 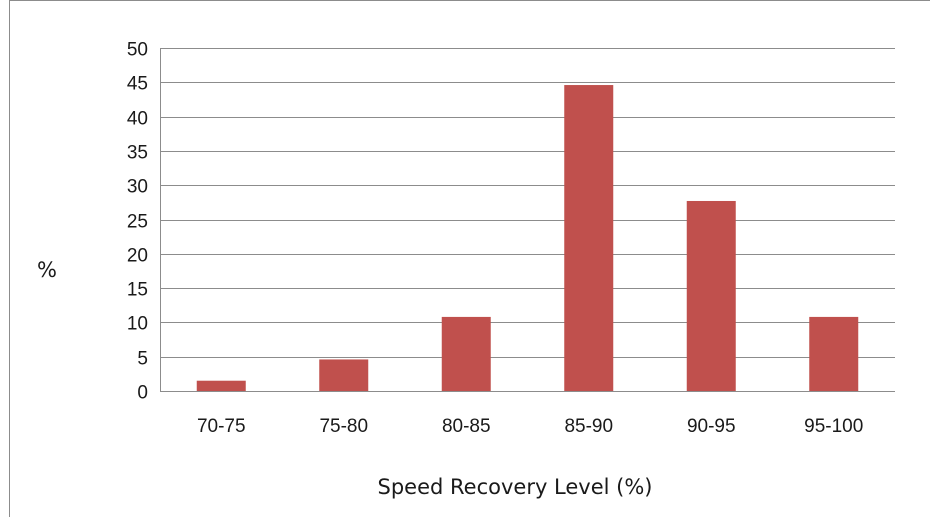 I want to click on x-tick-label: 95-100, so click(x=833, y=426).